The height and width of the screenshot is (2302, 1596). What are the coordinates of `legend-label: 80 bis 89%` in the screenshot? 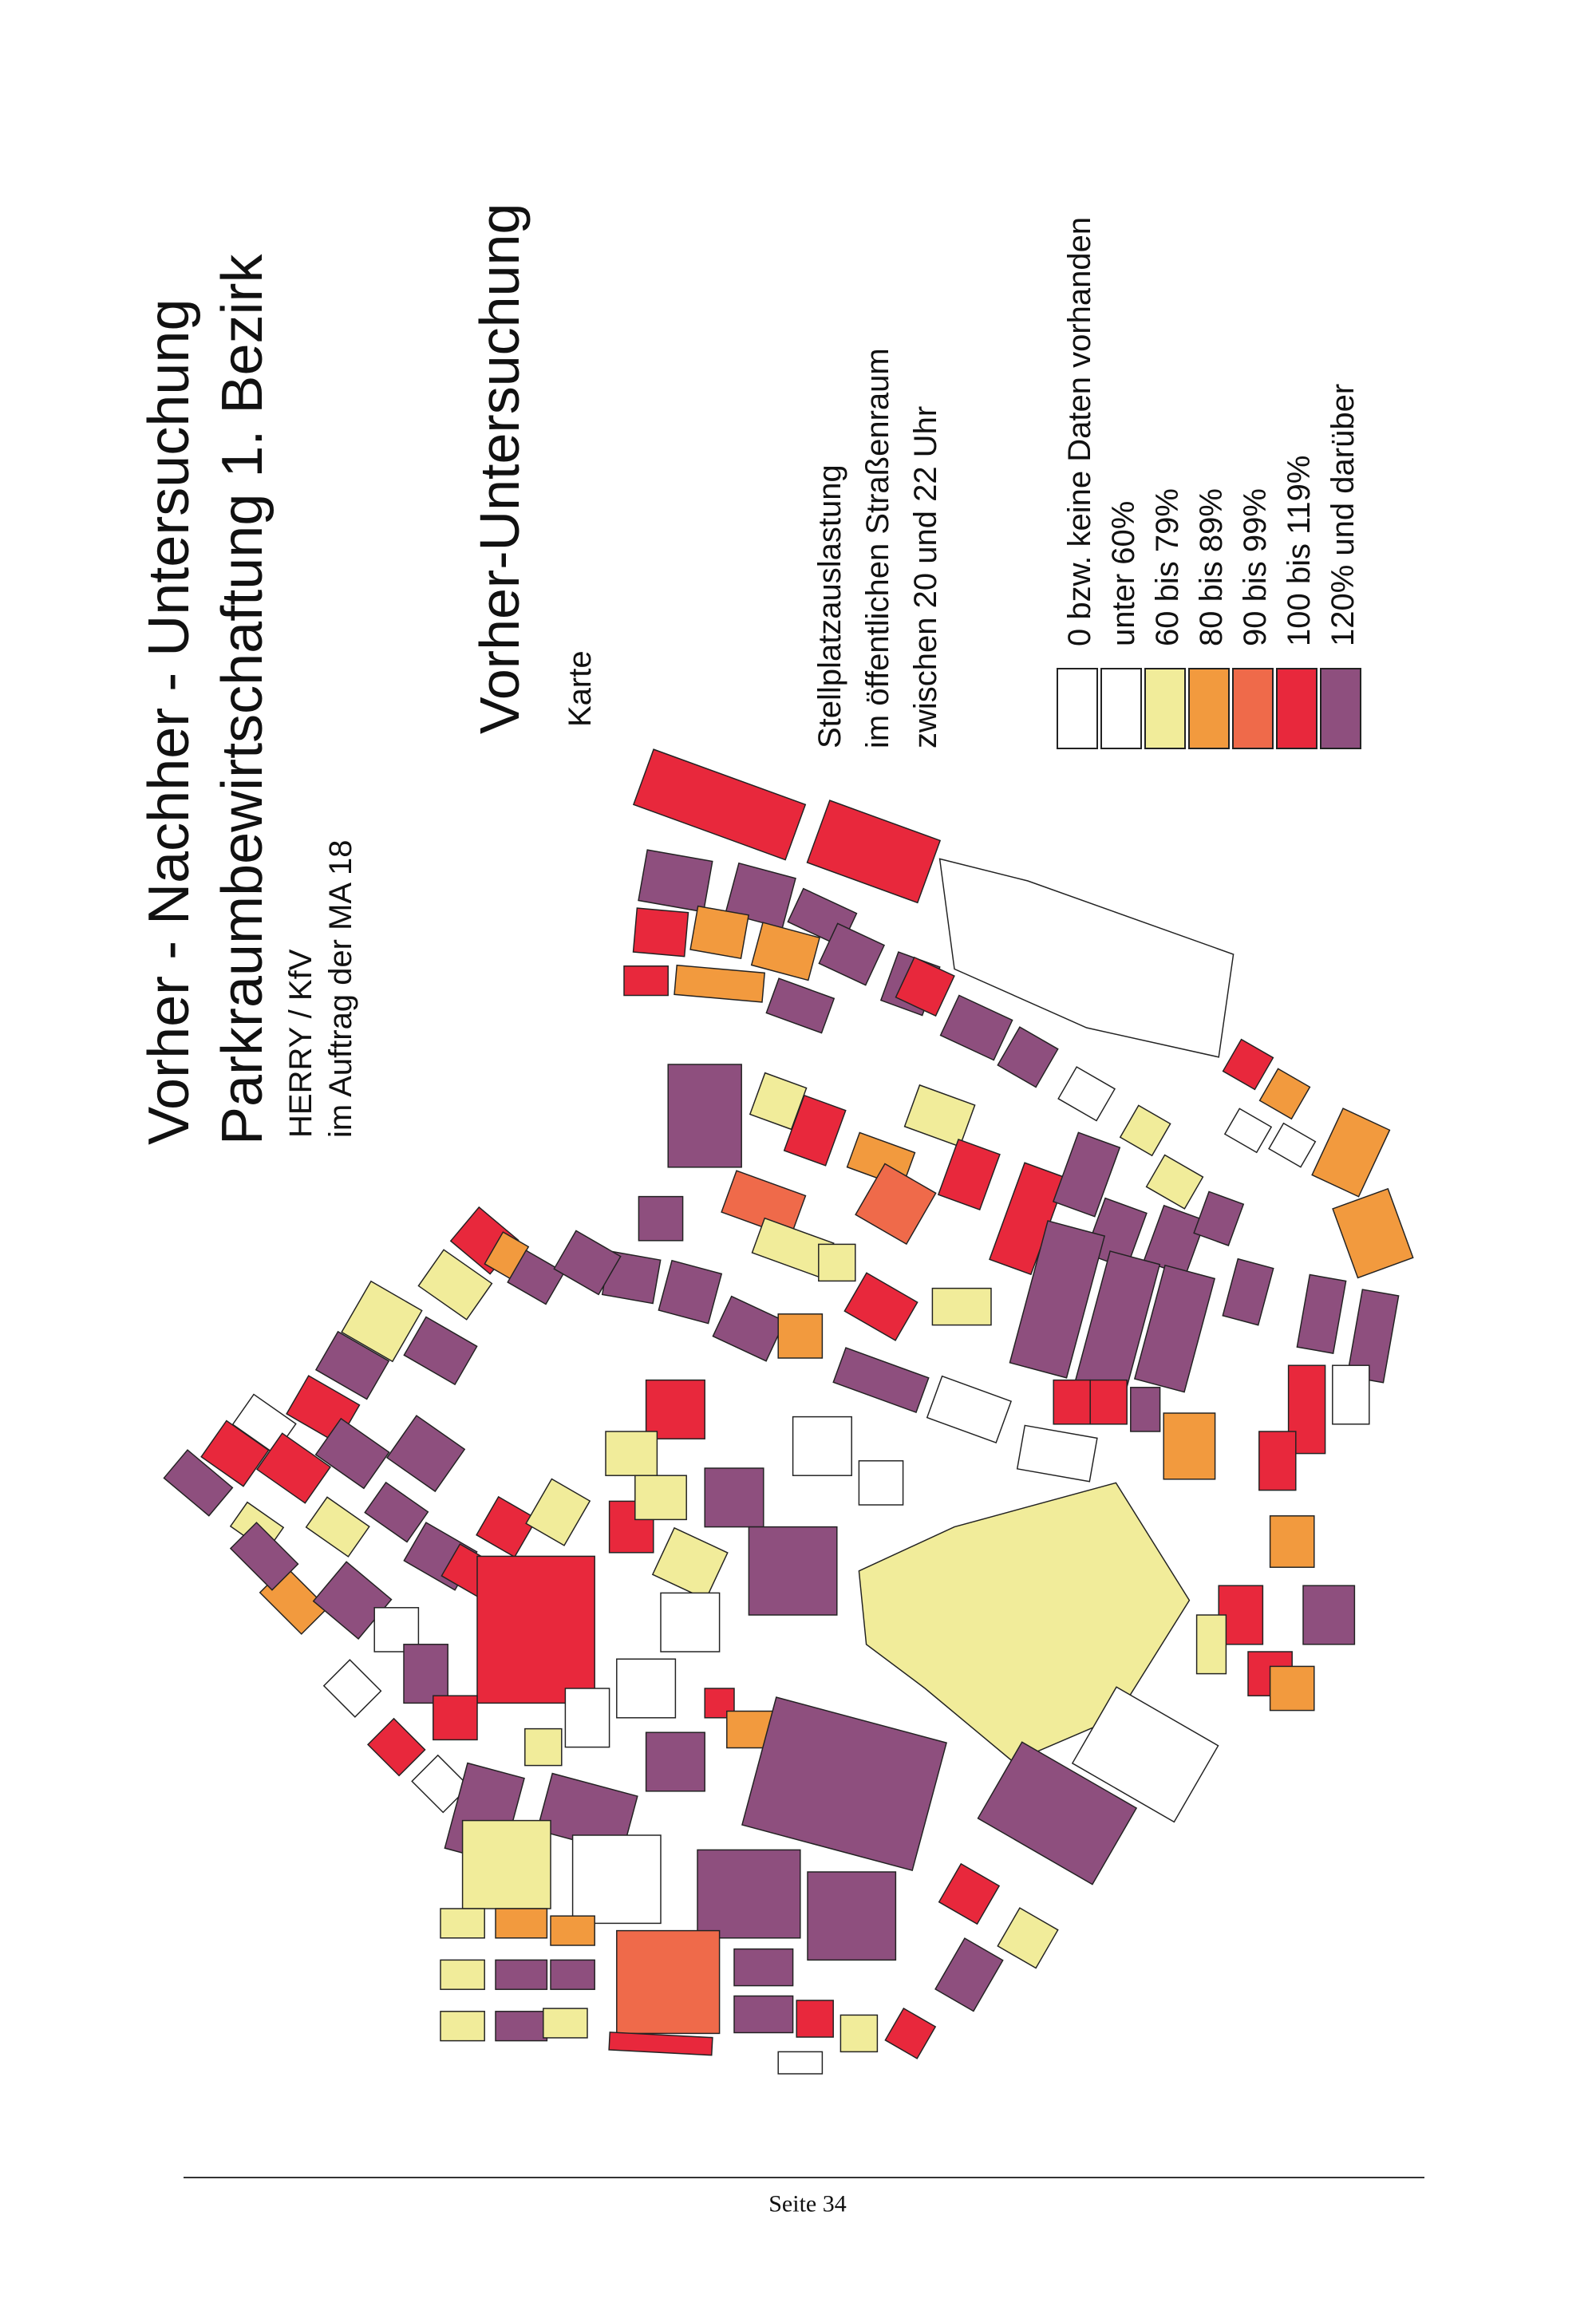 It's located at (1211, 567).